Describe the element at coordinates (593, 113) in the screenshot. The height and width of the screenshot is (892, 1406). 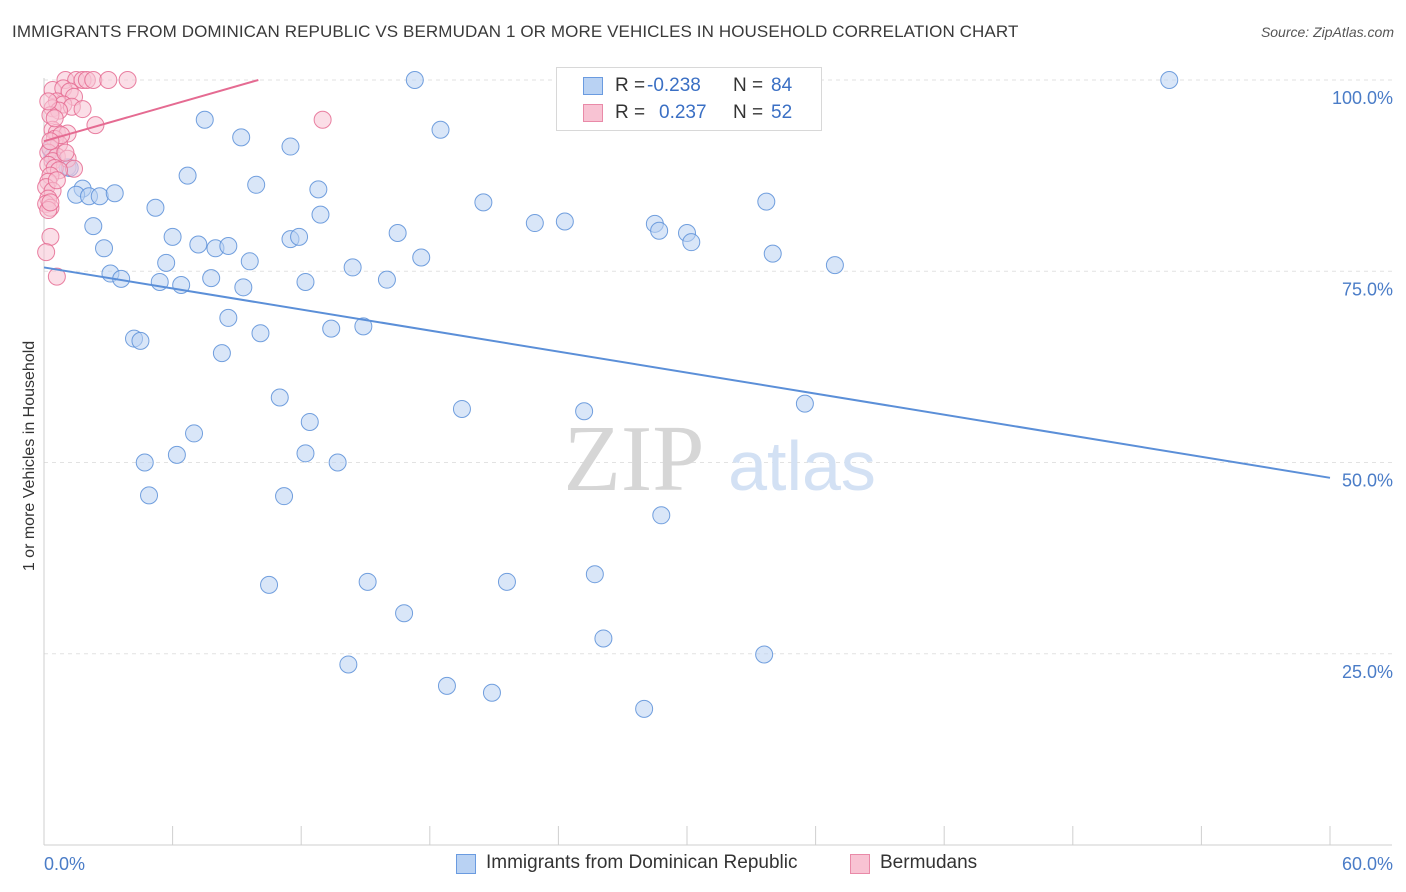
I see `legend-swatch-bermudan` at that location.